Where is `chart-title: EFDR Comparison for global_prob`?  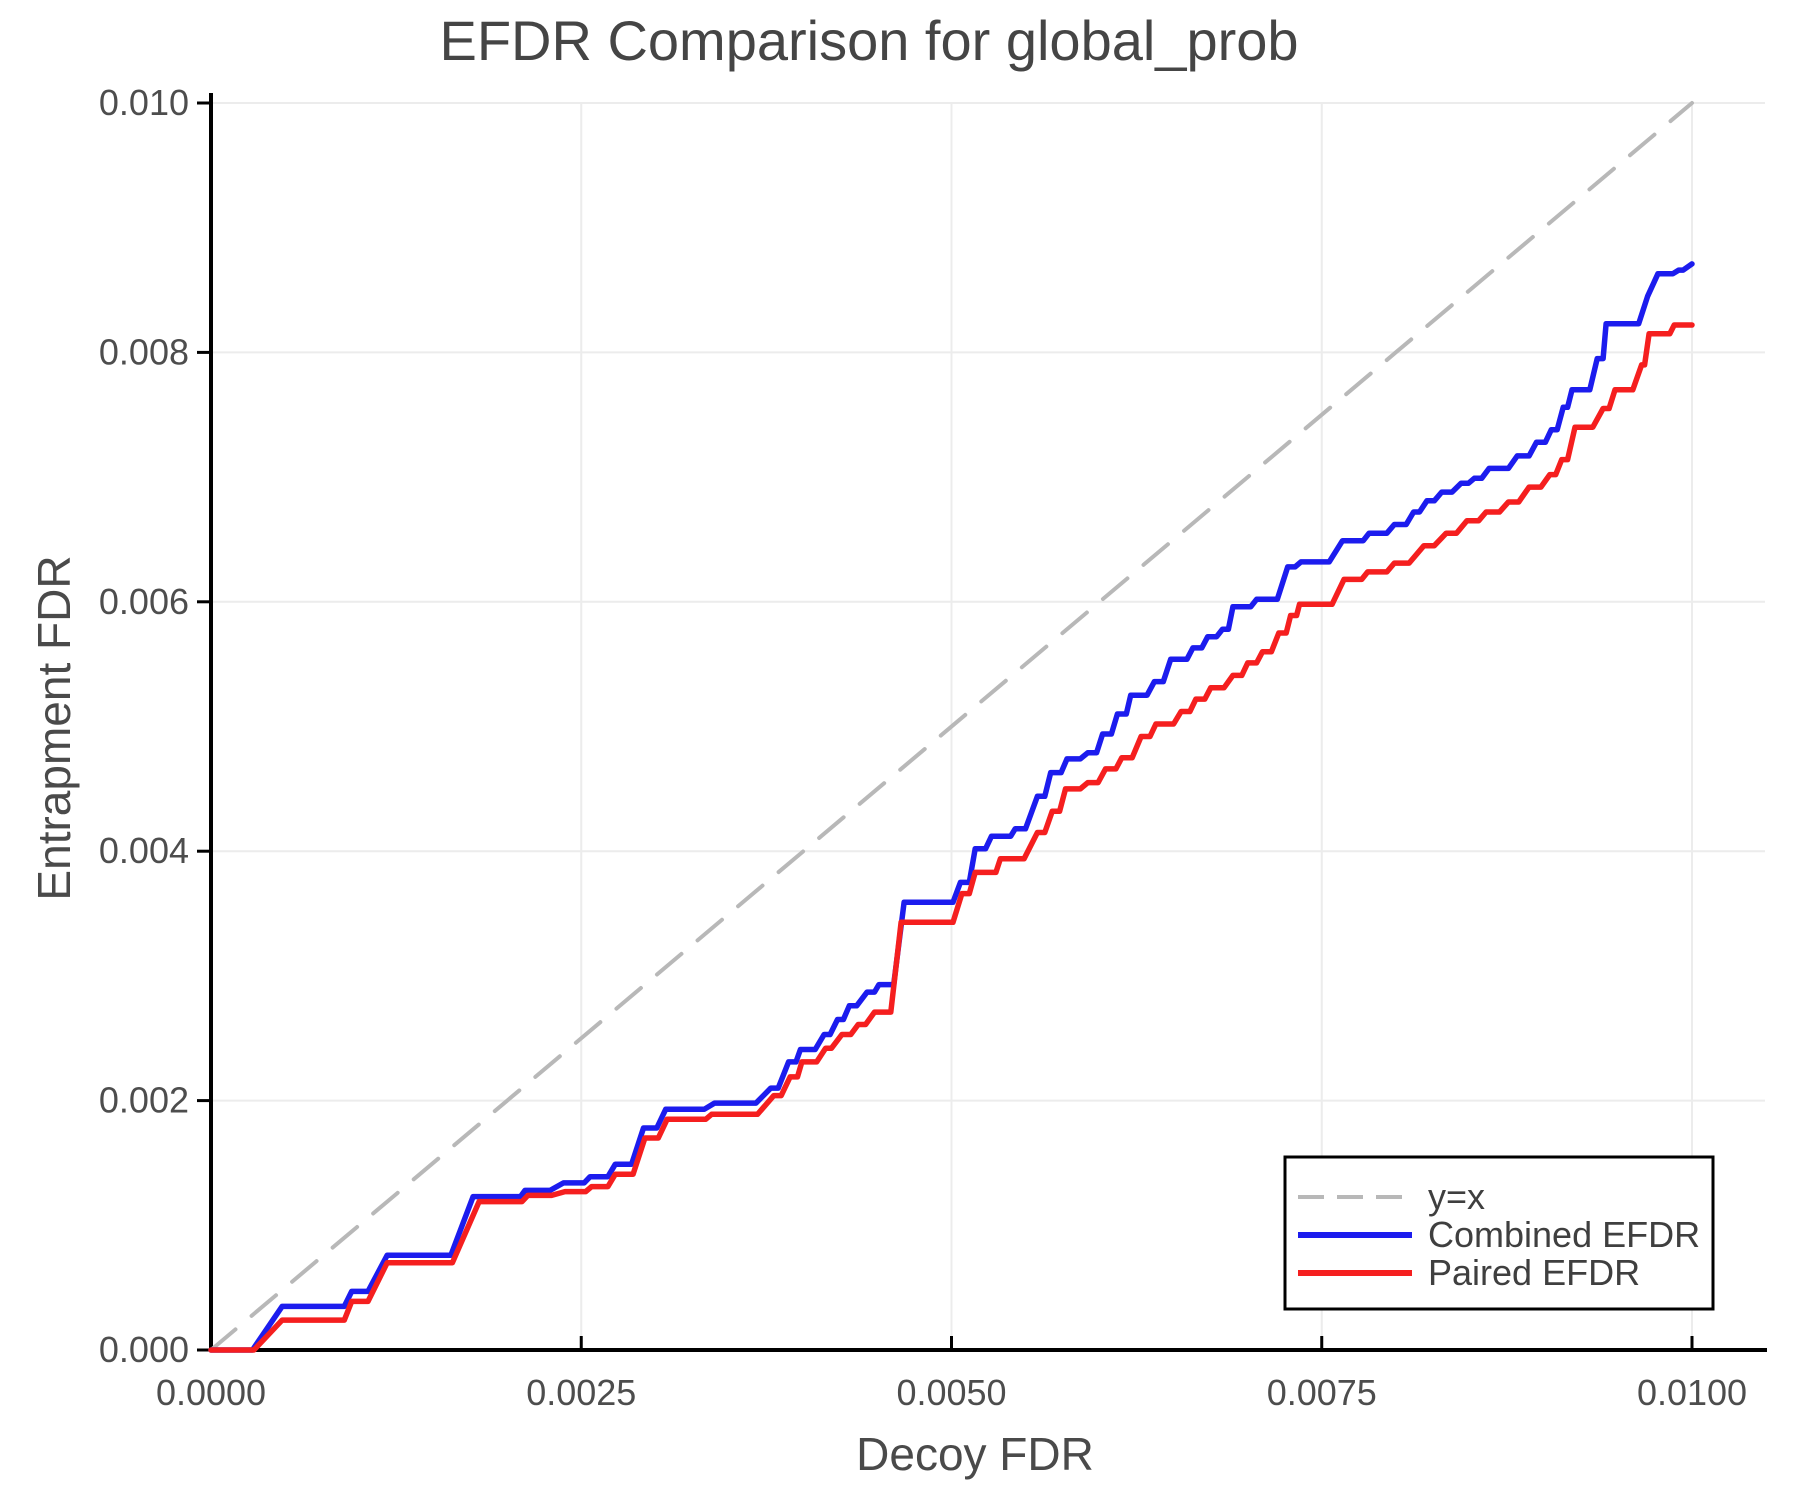 chart-title: EFDR Comparison for global_prob is located at coordinates (868, 40).